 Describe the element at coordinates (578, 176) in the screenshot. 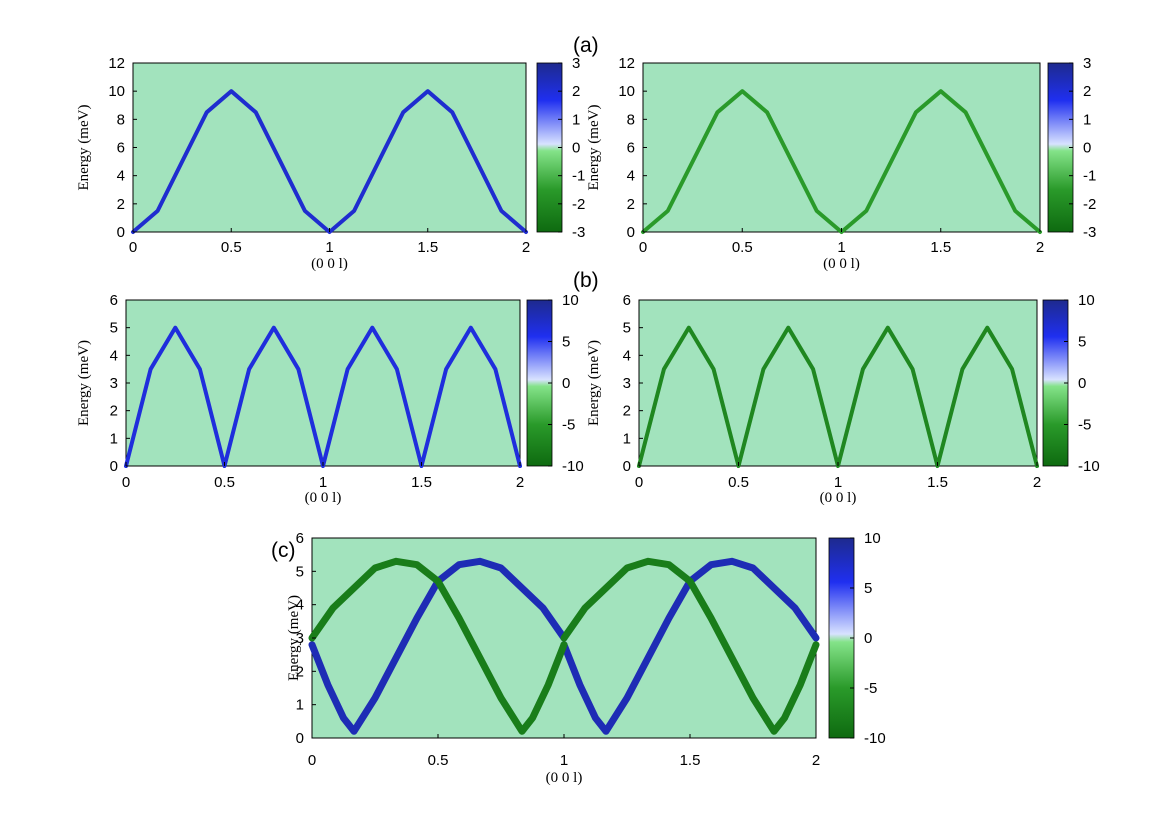

I see `colorbar-tick-label: -1` at that location.